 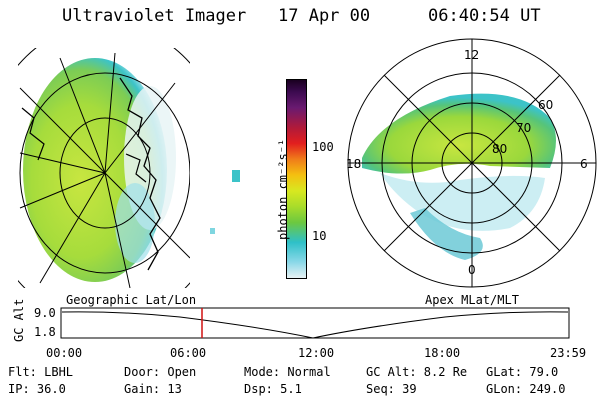 What do you see at coordinates (131, 300) in the screenshot?
I see `left-projection-label: Geographic Lat/Lon` at bounding box center [131, 300].